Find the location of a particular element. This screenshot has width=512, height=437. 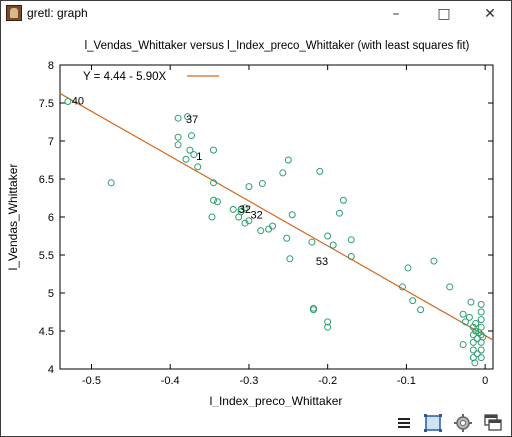

x-axis-label: l_Index_preco_Whittaker is located at coordinates (276, 400).